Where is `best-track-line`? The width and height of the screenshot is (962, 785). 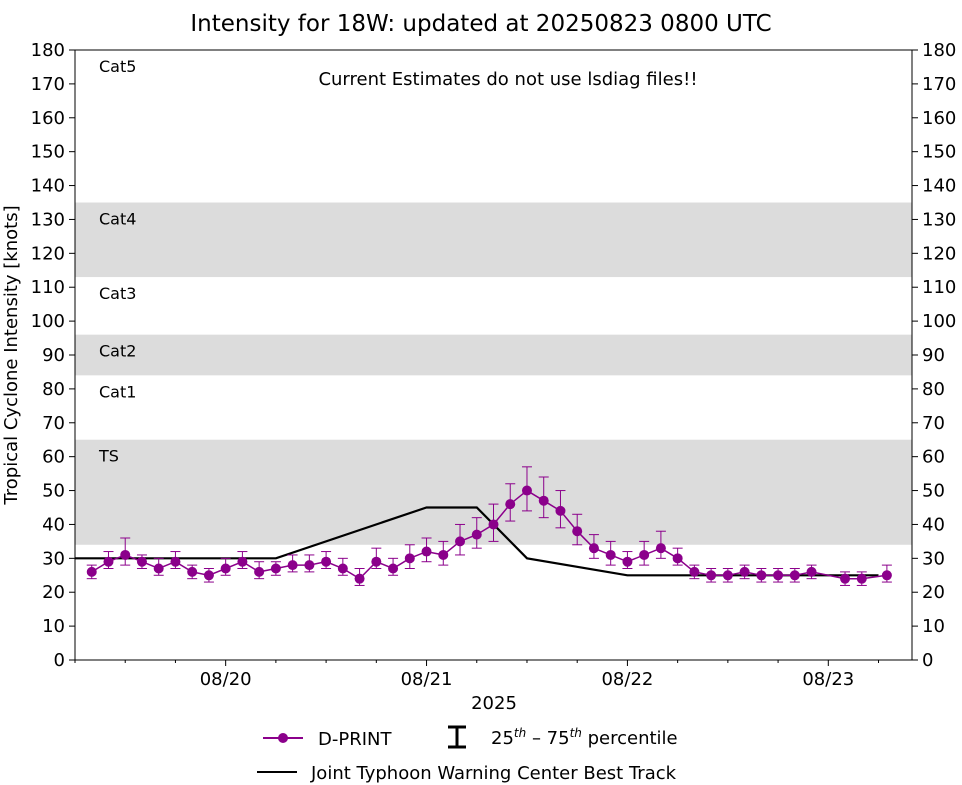 best-track-line is located at coordinates (477, 541).